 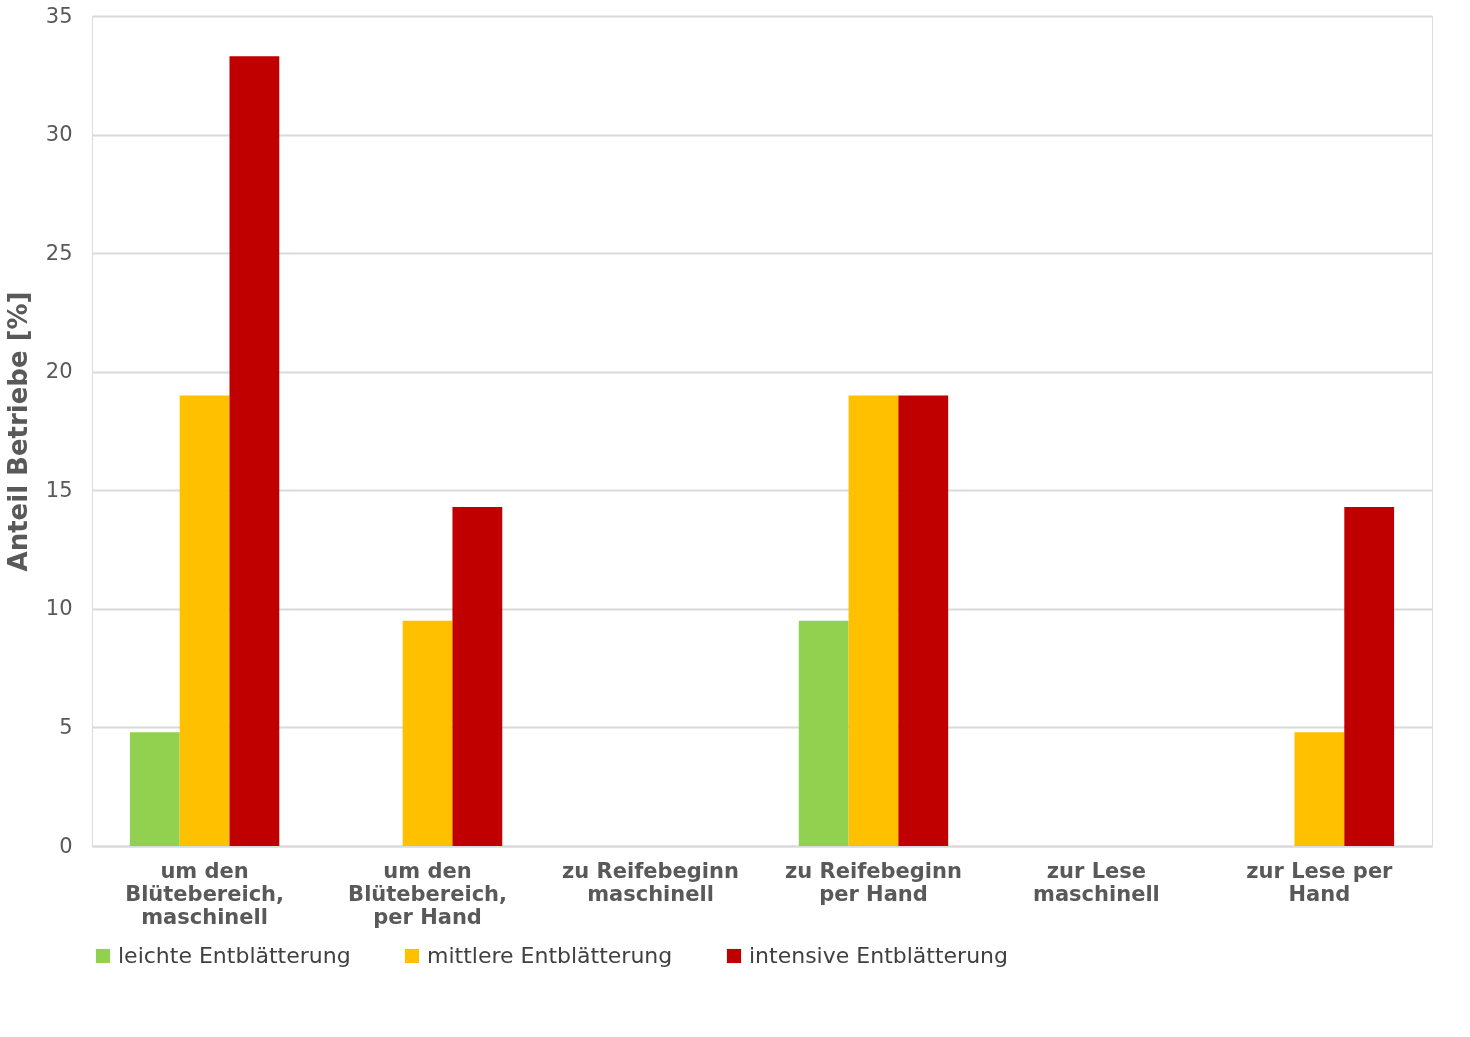 What do you see at coordinates (650, 882) in the screenshot?
I see `x-tick-label: zu Reifebeginn maschinell` at bounding box center [650, 882].